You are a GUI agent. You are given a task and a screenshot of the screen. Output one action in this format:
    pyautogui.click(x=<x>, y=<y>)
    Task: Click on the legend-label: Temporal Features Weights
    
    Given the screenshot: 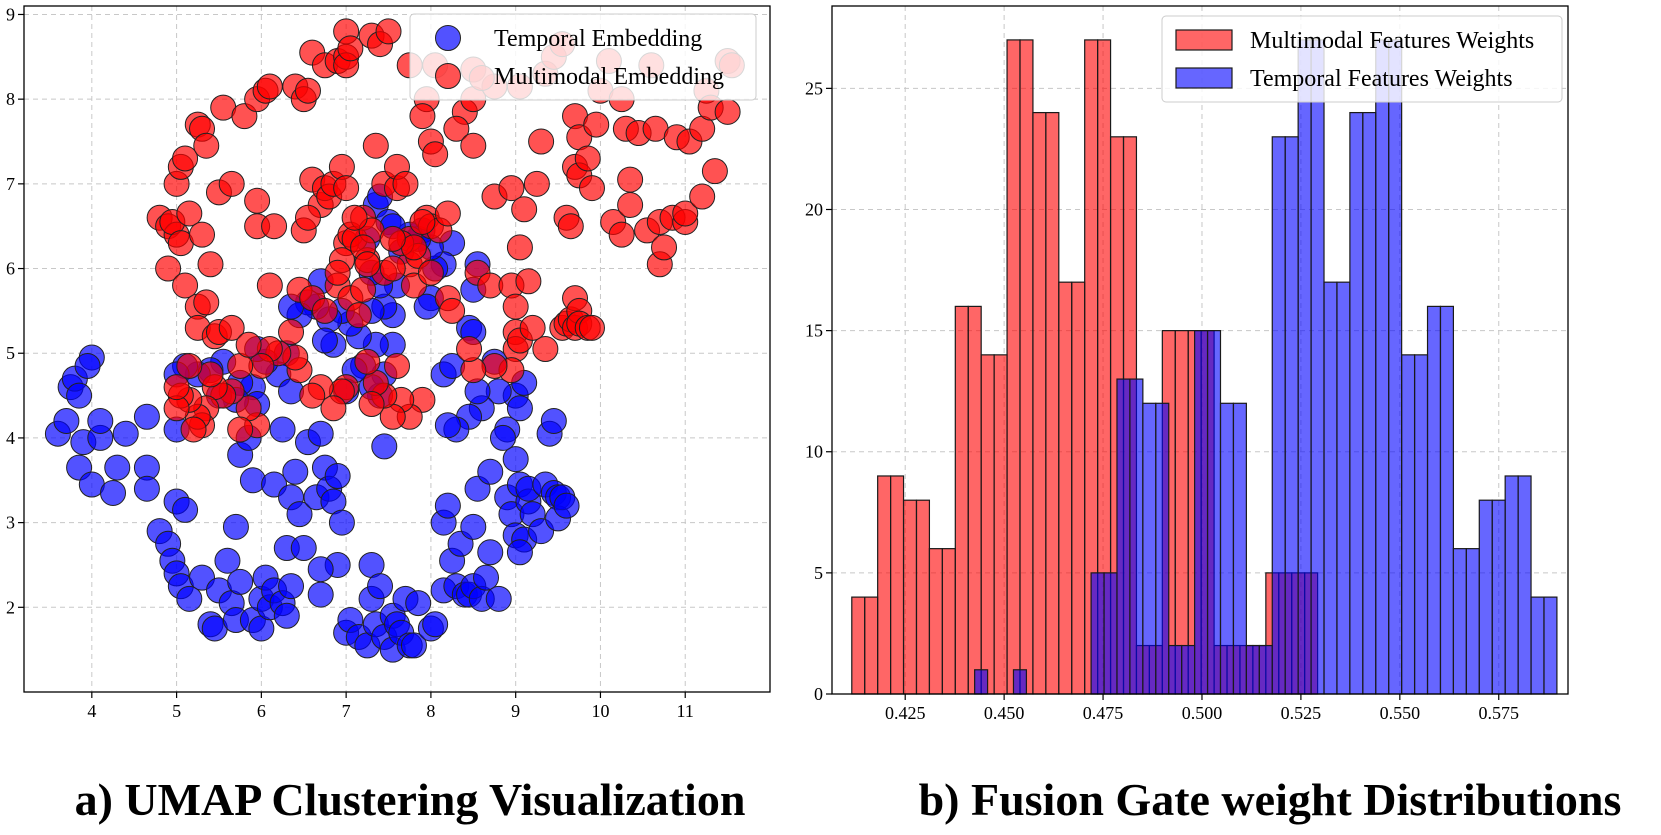 What is the action you would take?
    pyautogui.click(x=1381, y=79)
    